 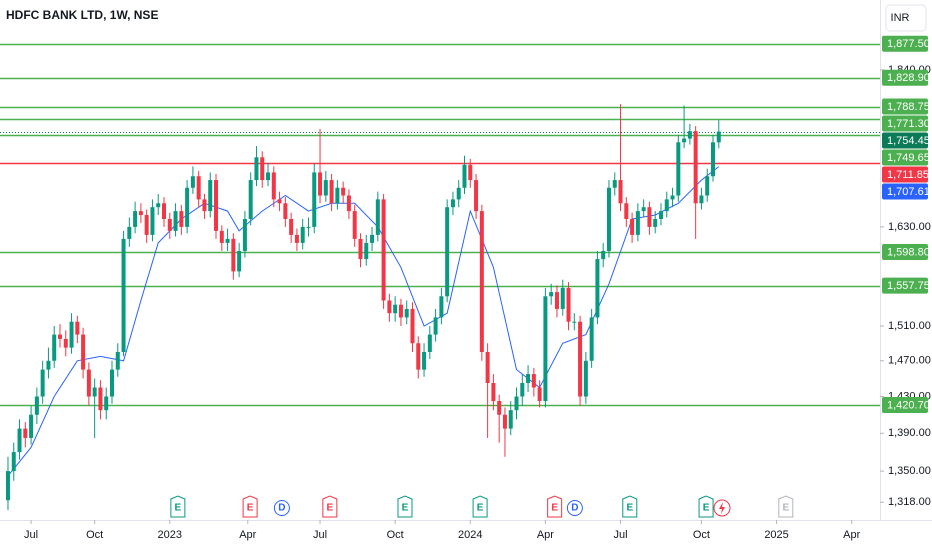 I want to click on x-tick-label: 2023, so click(x=170, y=535).